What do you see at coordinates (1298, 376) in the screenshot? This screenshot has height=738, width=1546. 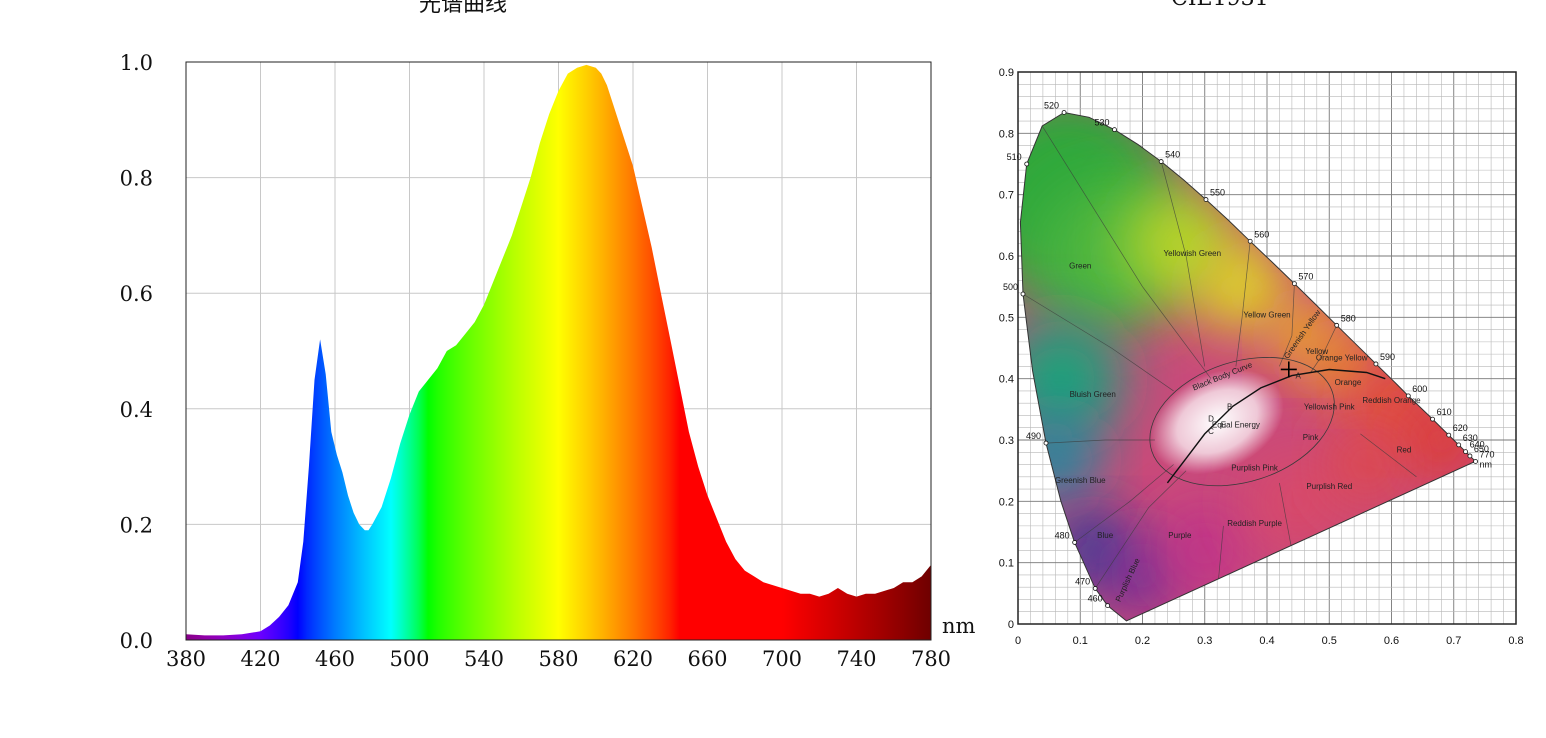 I see `cie-region-label: A` at bounding box center [1298, 376].